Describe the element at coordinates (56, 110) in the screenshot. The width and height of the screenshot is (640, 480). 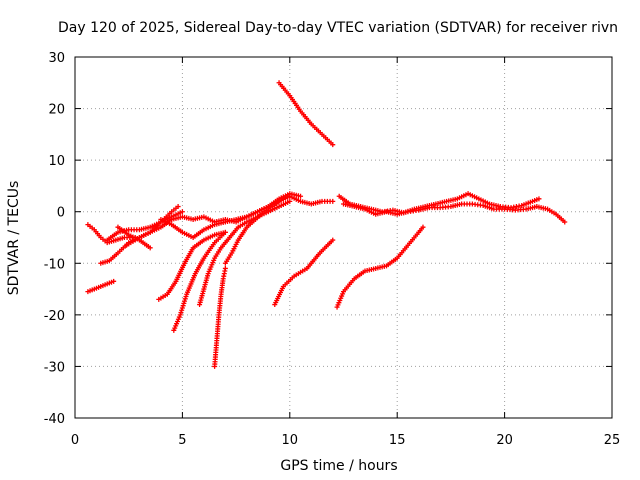
I see `y-tick-label: 20` at that location.